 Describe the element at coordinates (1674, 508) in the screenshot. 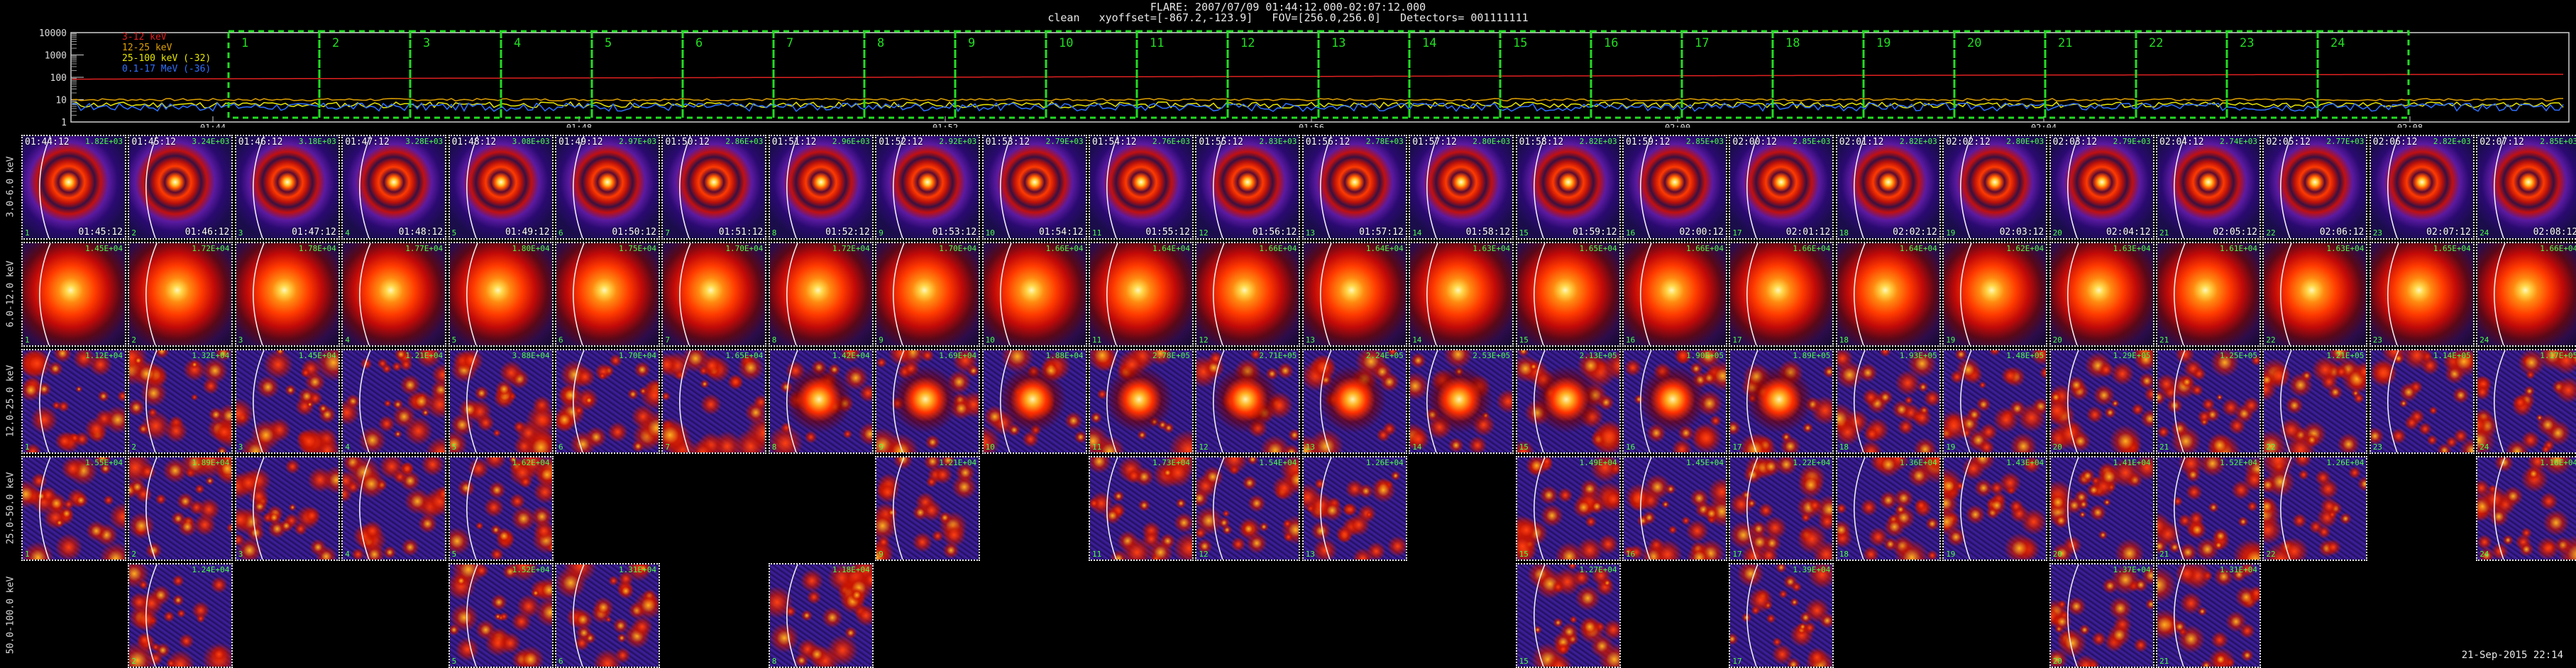

I see `image-tile: 1.45E+04 16` at that location.